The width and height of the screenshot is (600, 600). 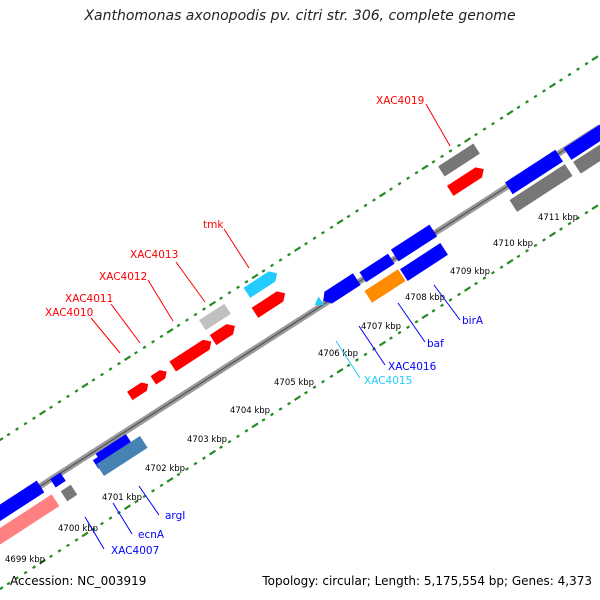 What do you see at coordinates (385, 286) in the screenshot?
I see `gene-baf` at bounding box center [385, 286].